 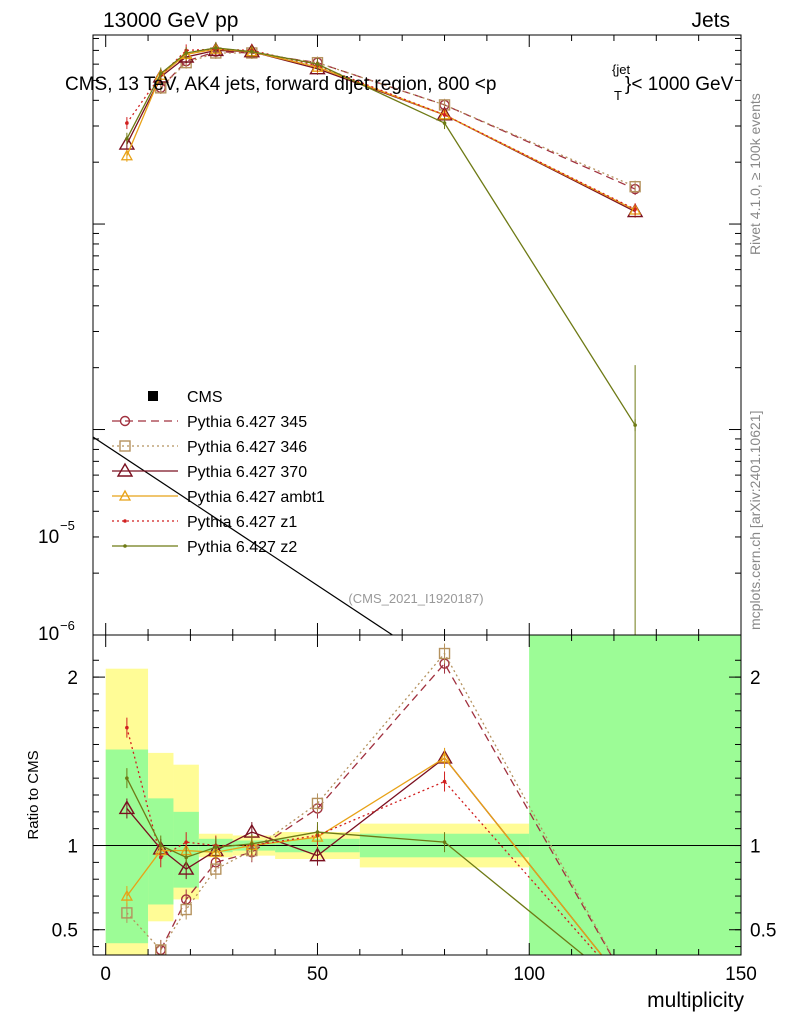 What do you see at coordinates (170, 20) in the screenshot?
I see `header-process: 13000 GeV pp` at bounding box center [170, 20].